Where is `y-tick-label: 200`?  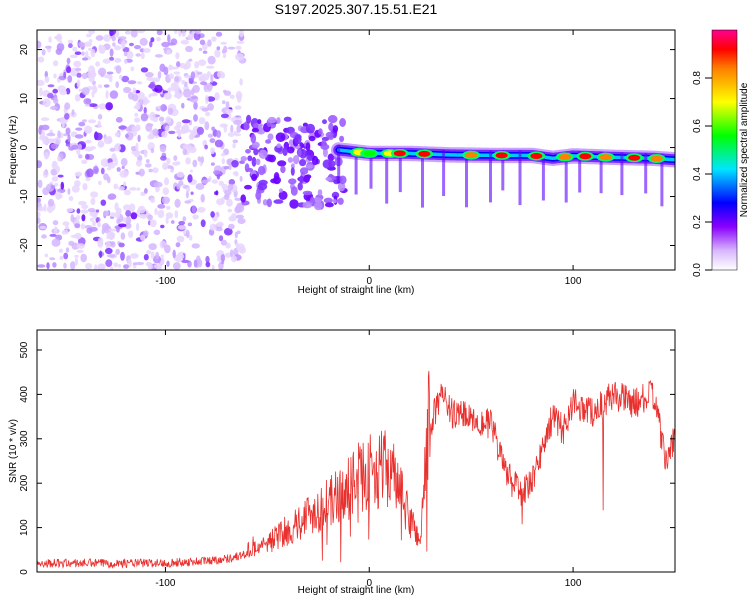
y-tick-label: 200 is located at coordinates (24, 482).